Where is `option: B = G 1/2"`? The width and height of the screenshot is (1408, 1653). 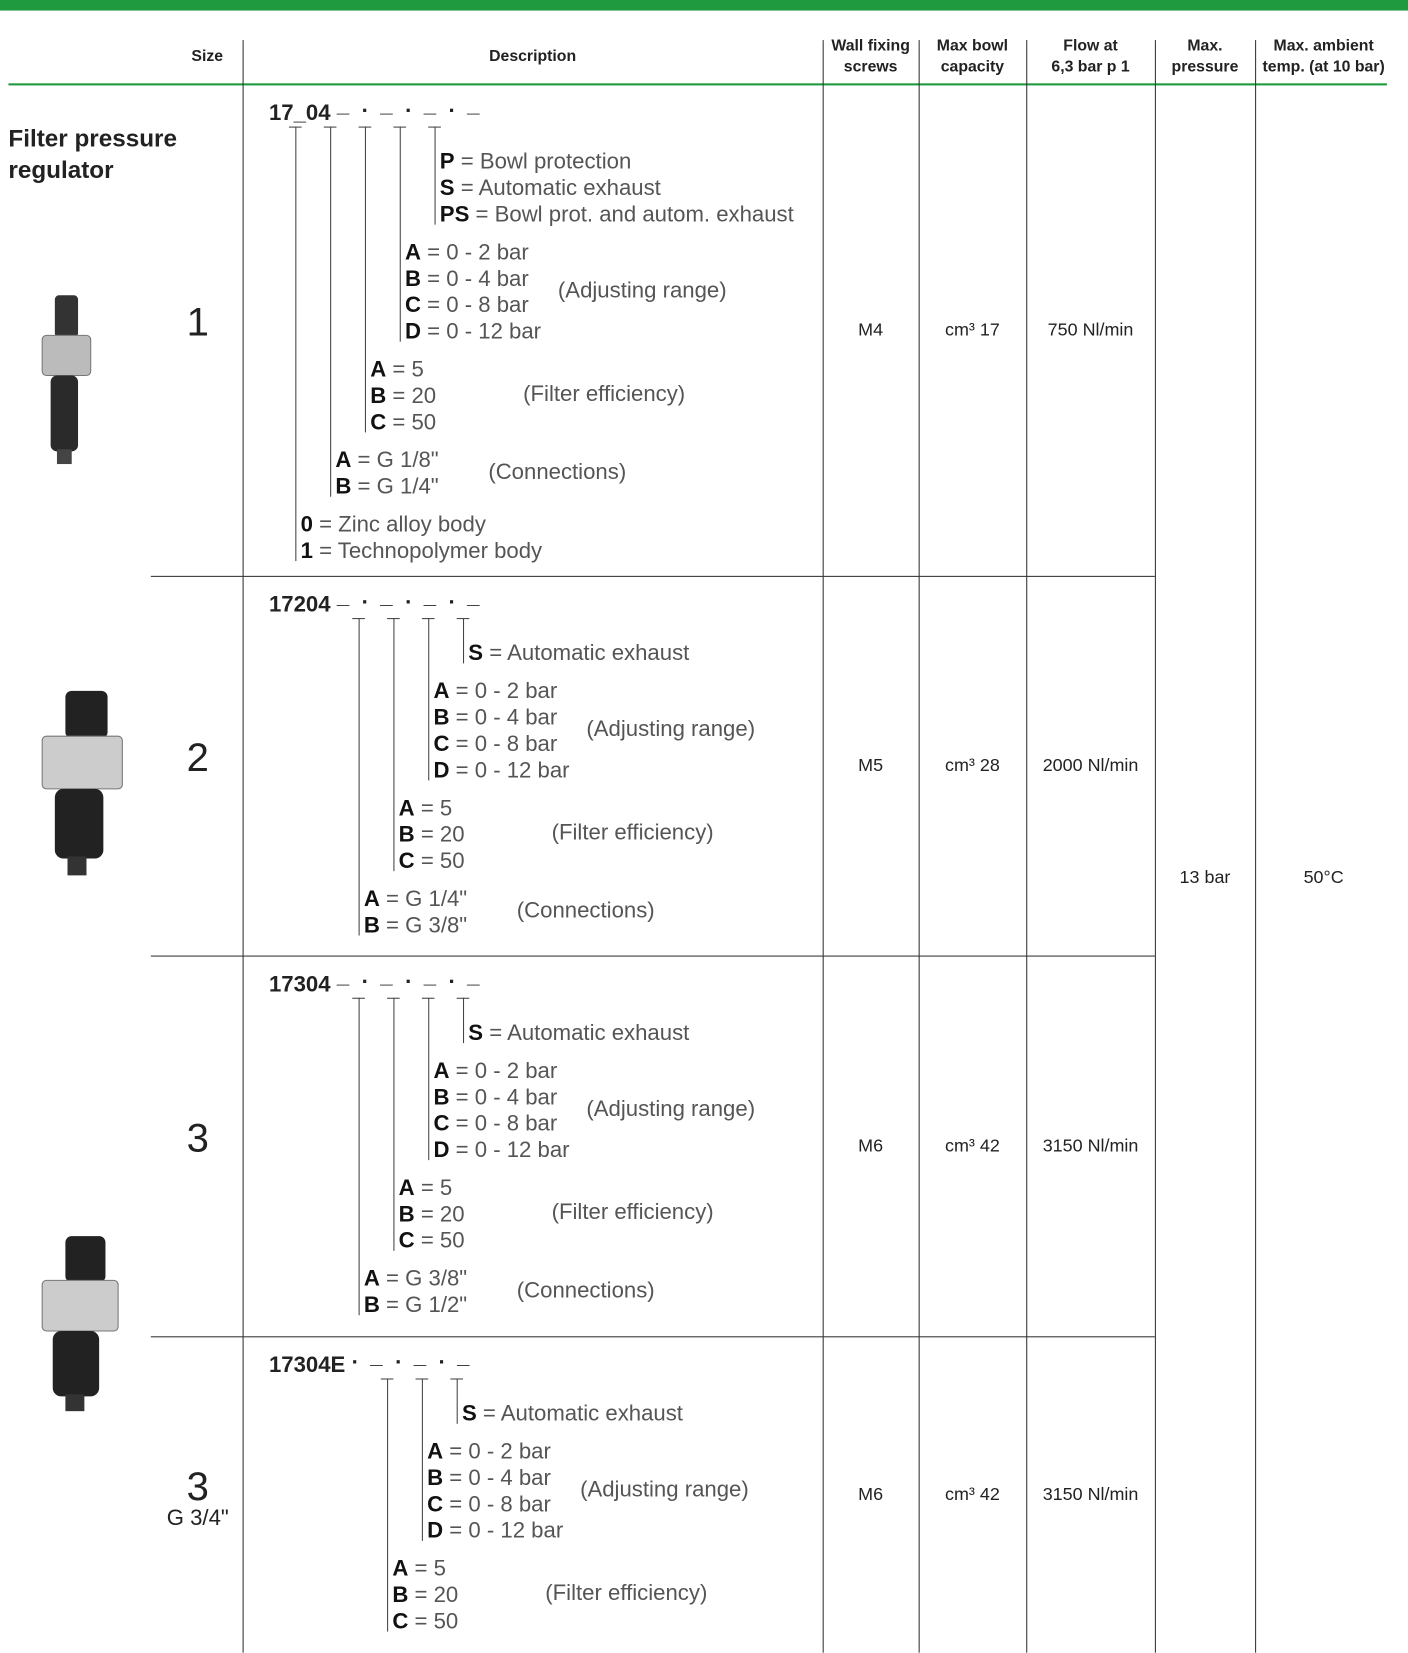 option: B = G 1/2" is located at coordinates (415, 1305).